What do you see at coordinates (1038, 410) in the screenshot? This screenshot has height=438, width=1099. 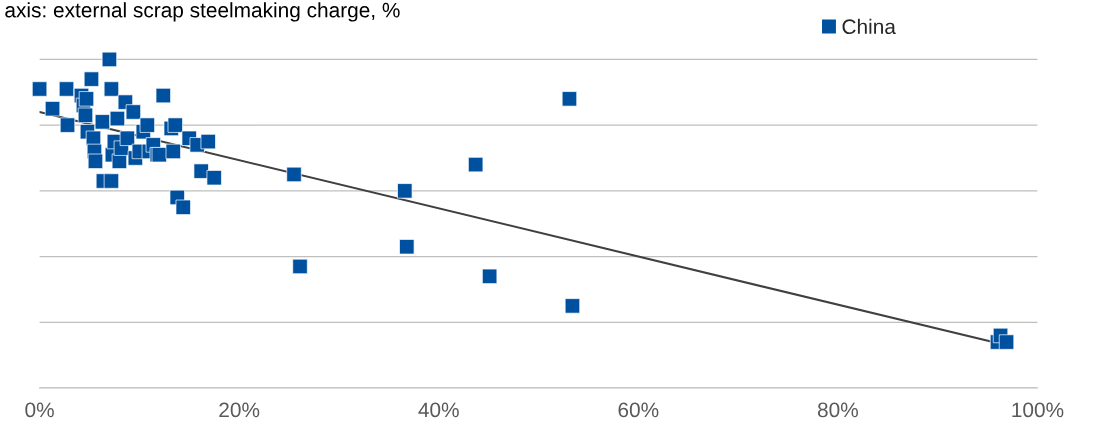 I see `x-tick-label: 100%` at bounding box center [1038, 410].